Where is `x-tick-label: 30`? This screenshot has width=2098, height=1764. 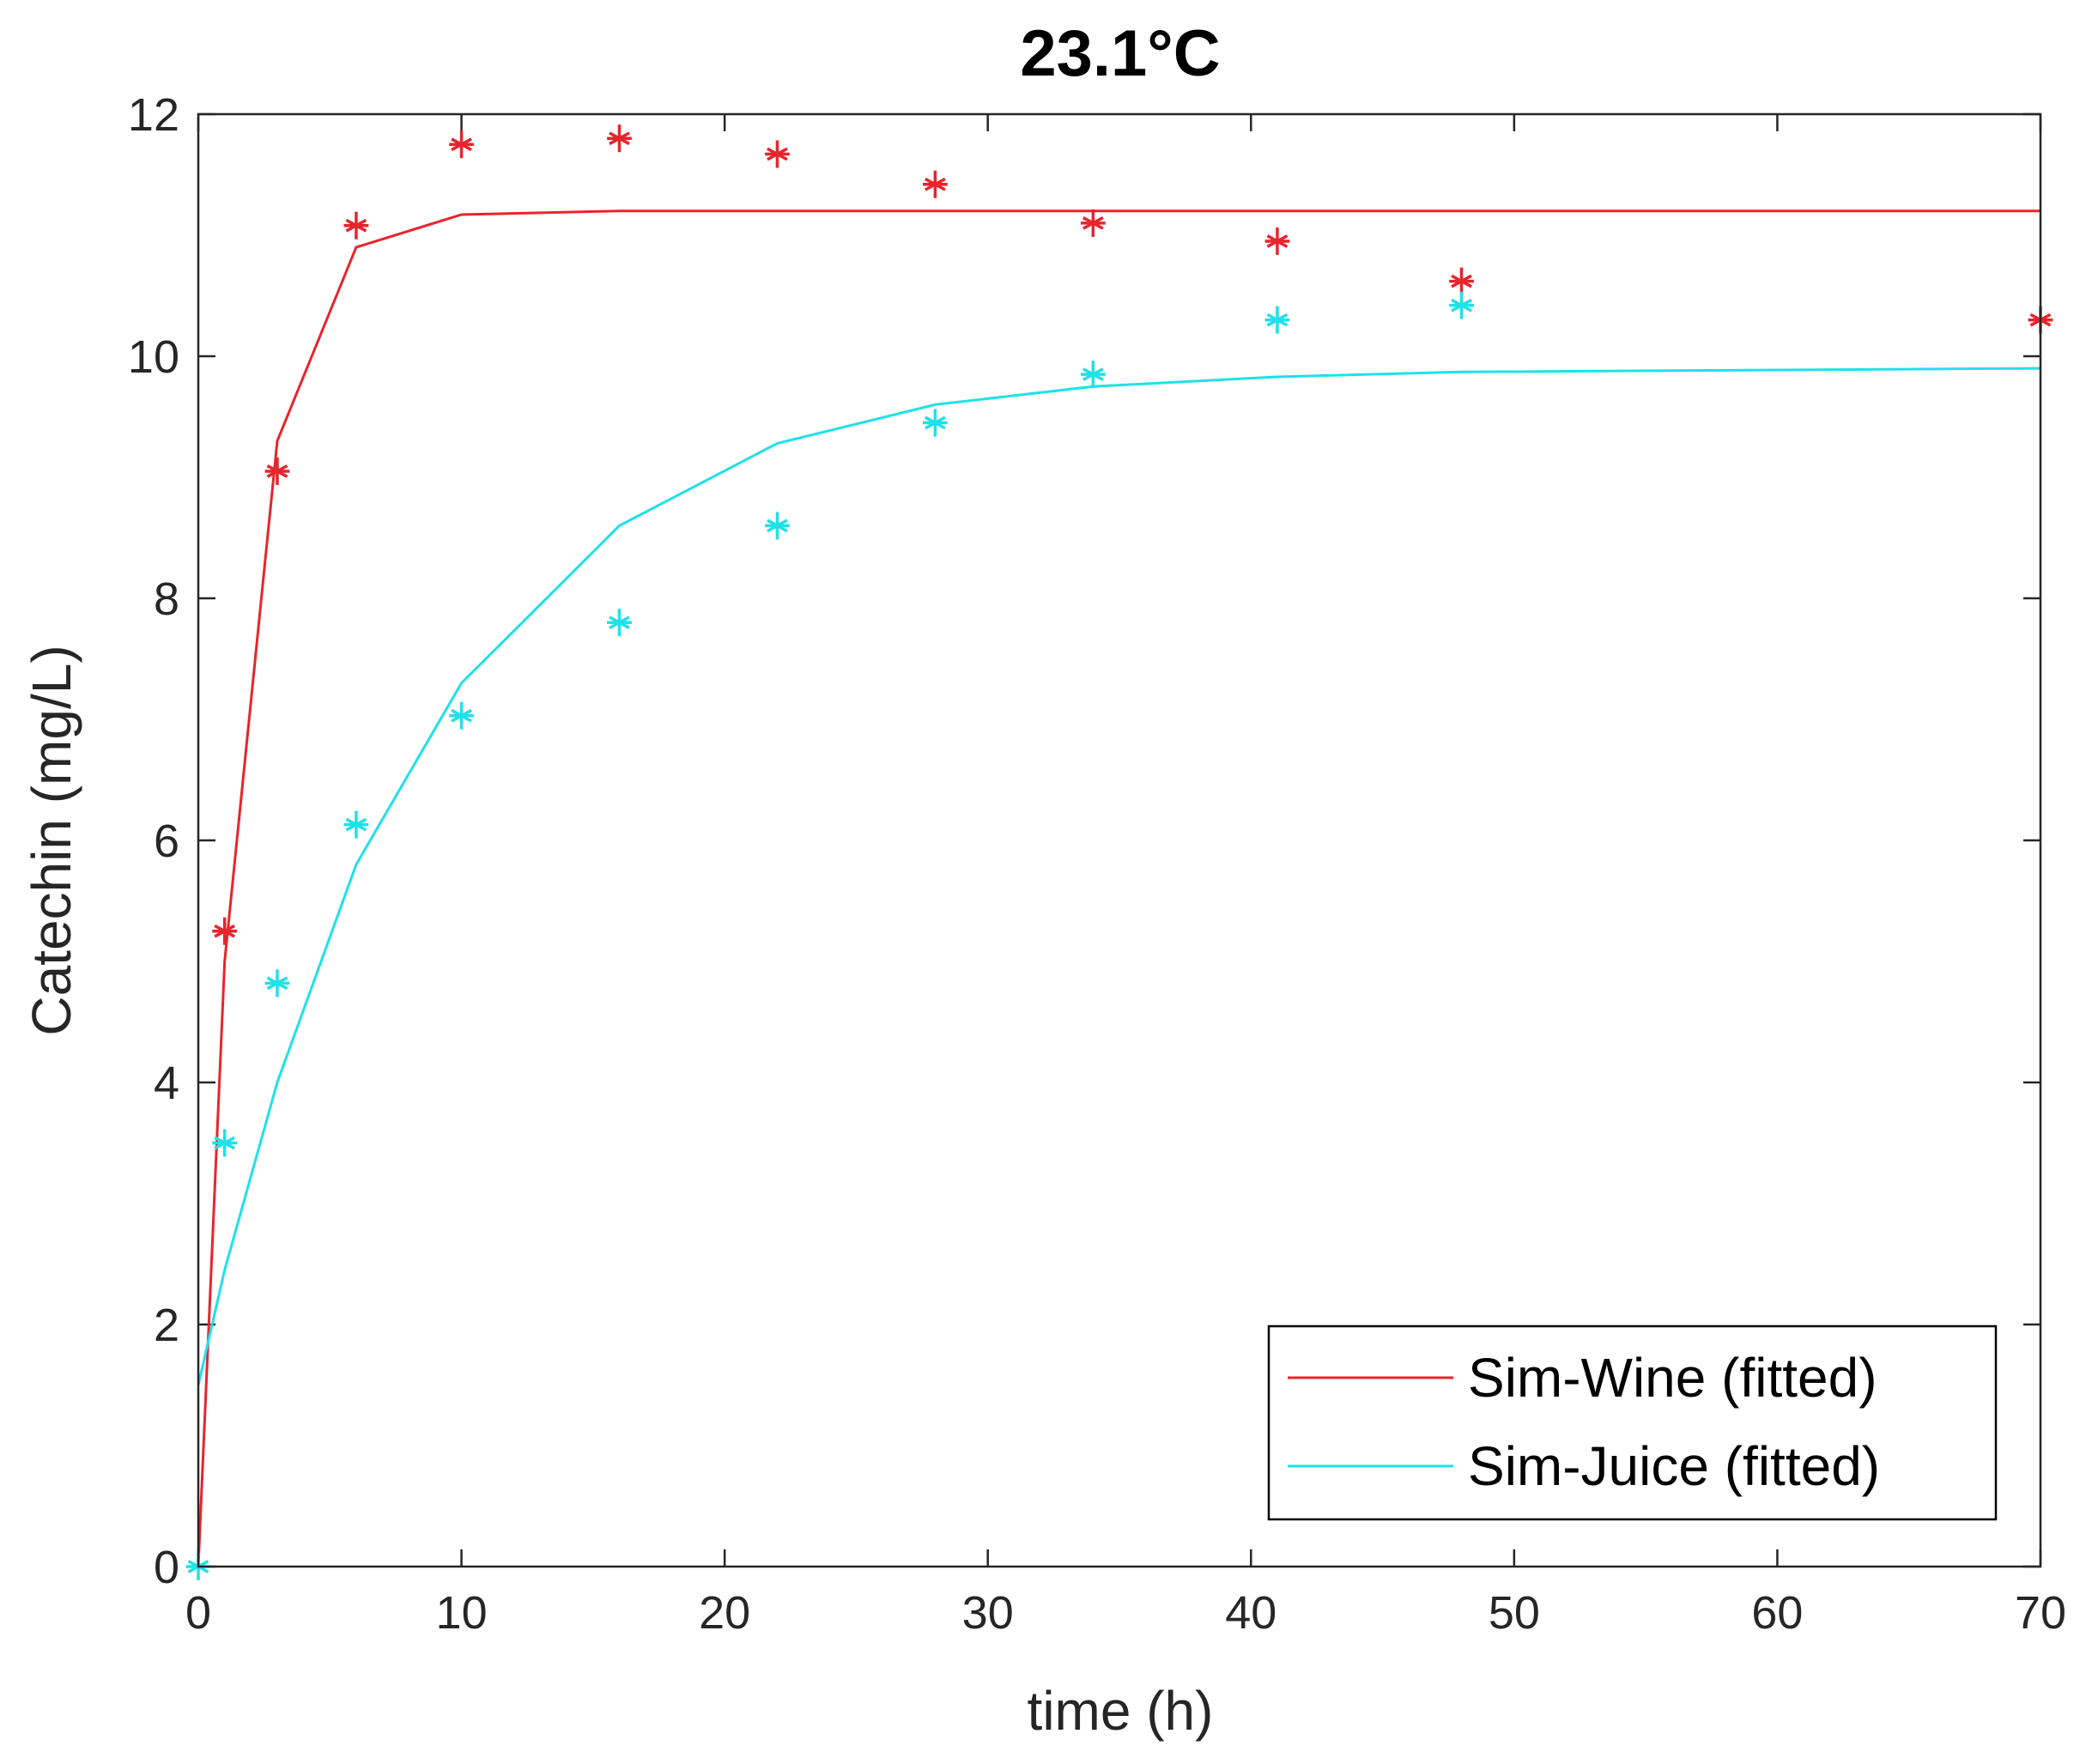
x-tick-label: 30 is located at coordinates (988, 1613).